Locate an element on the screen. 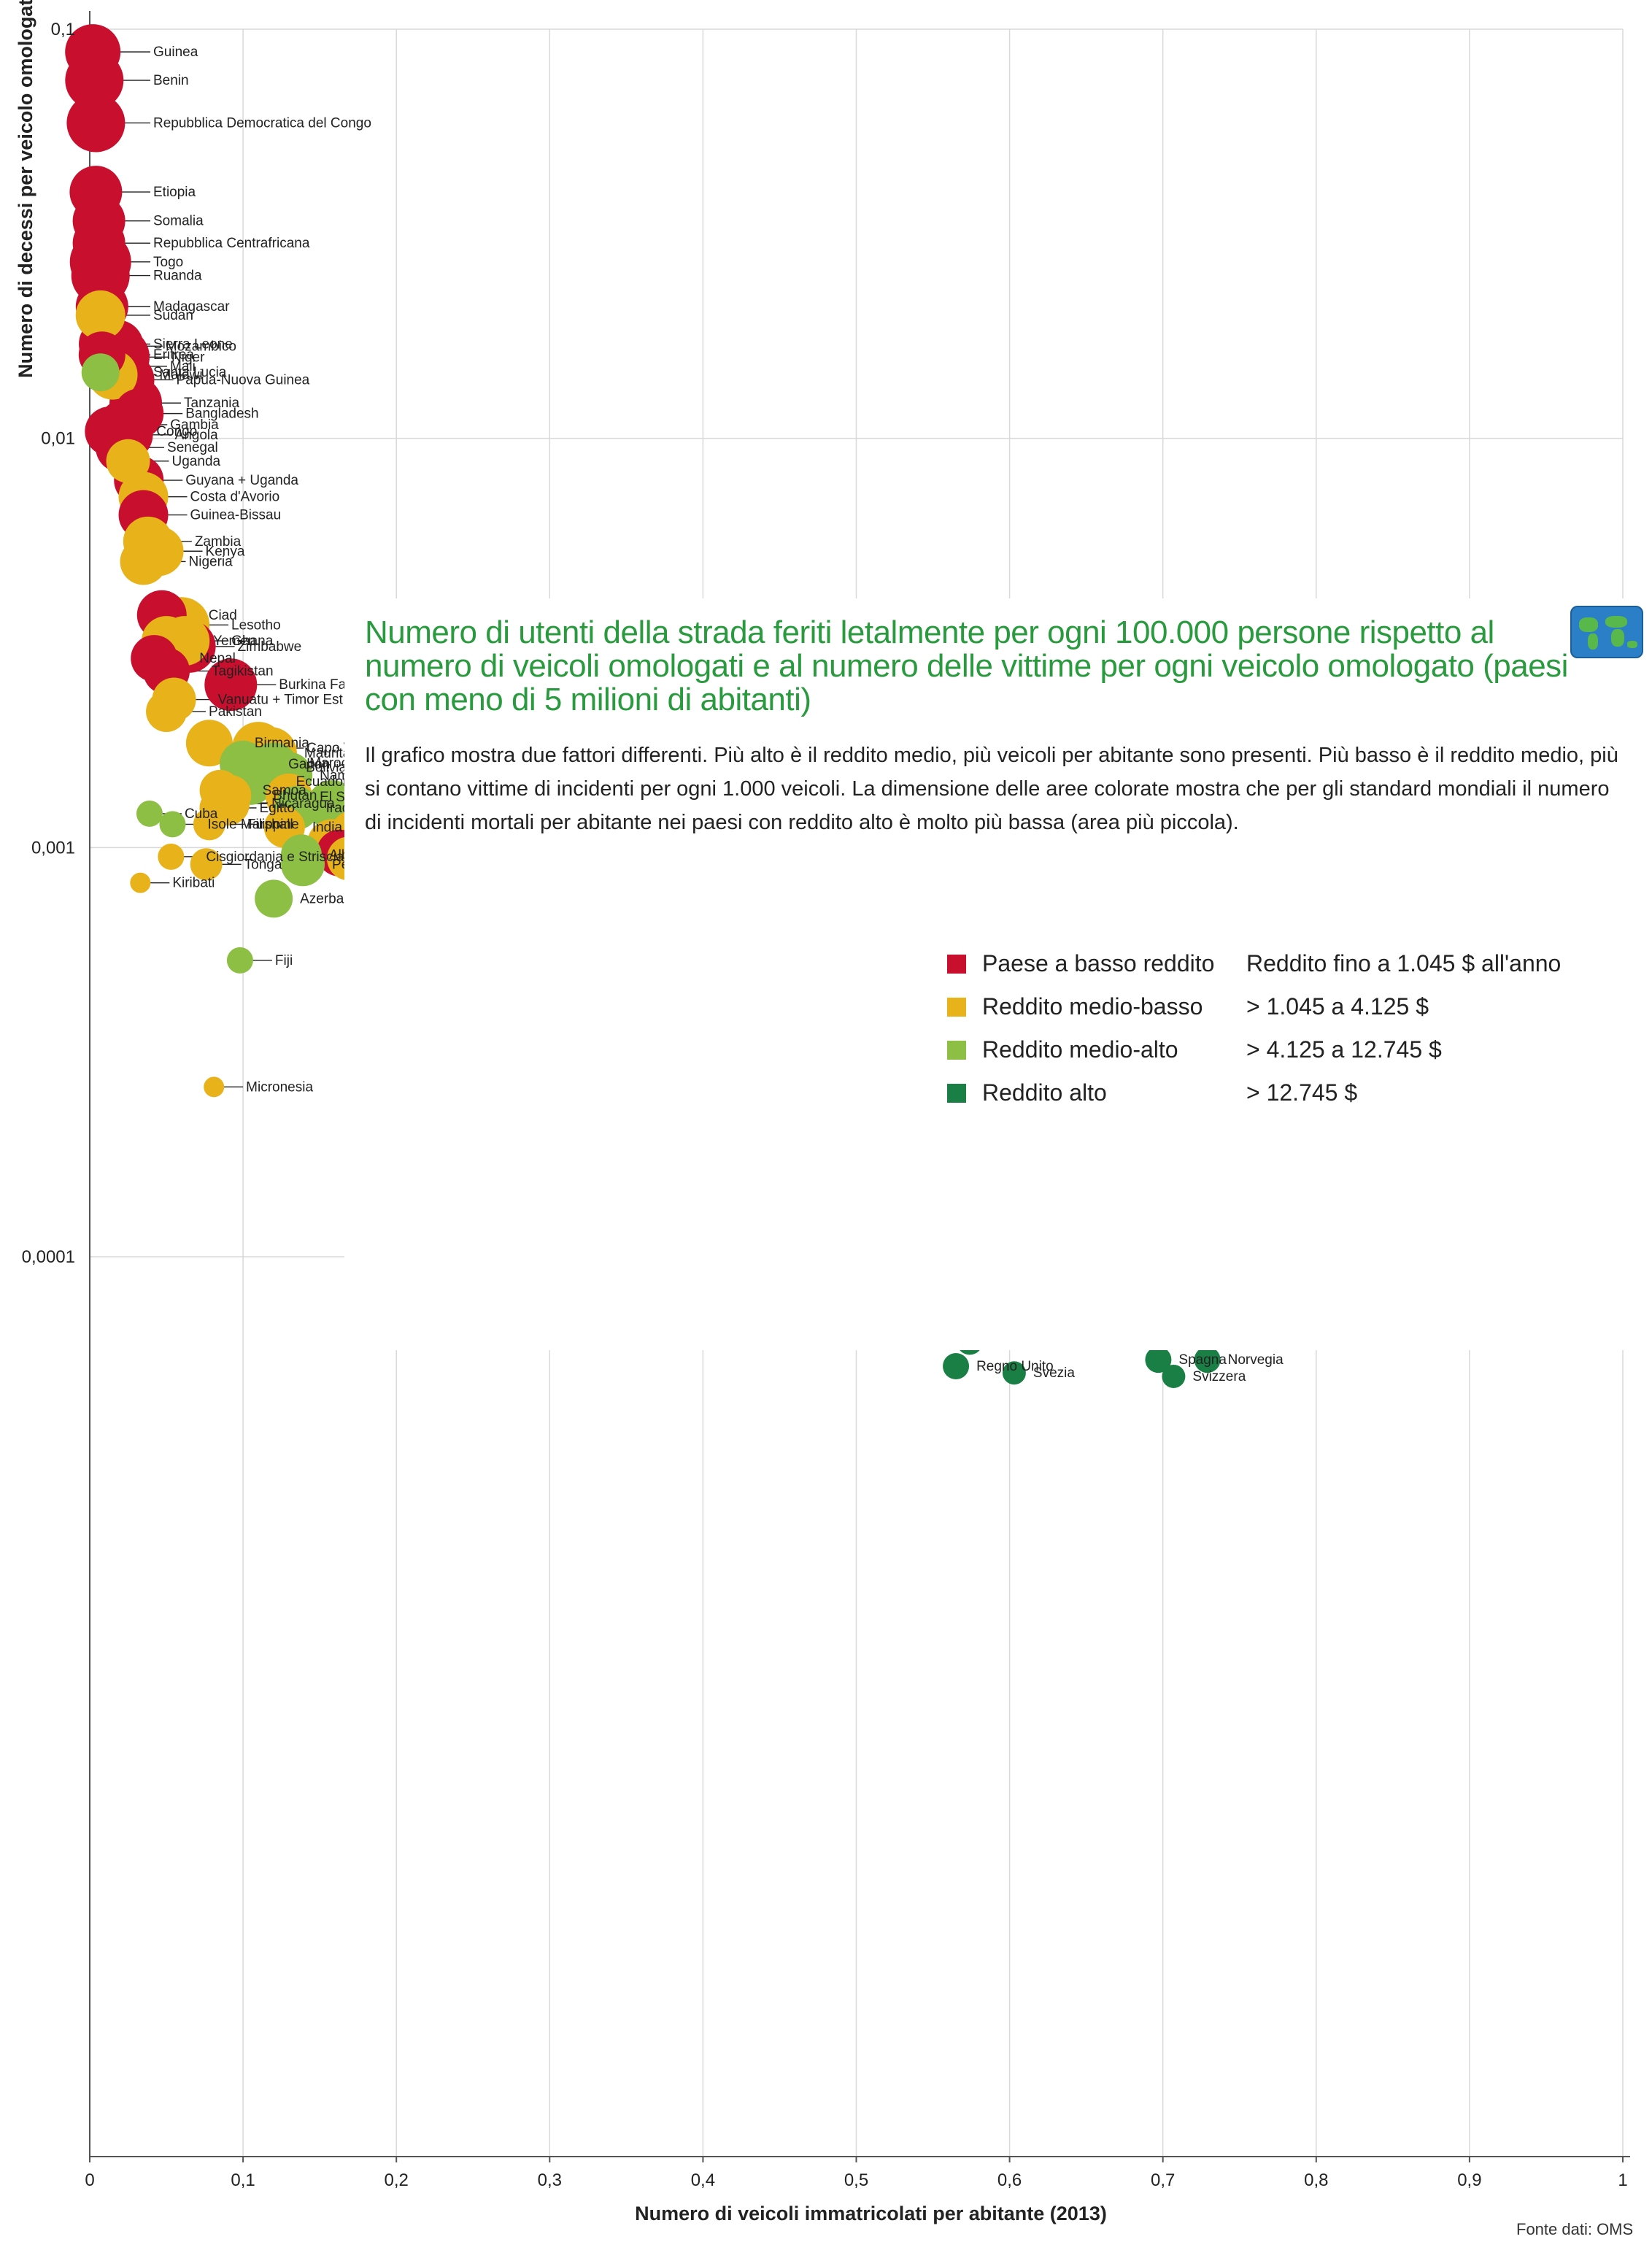 This screenshot has height=2250, width=1652. point-label: Kiribati is located at coordinates (193, 883).